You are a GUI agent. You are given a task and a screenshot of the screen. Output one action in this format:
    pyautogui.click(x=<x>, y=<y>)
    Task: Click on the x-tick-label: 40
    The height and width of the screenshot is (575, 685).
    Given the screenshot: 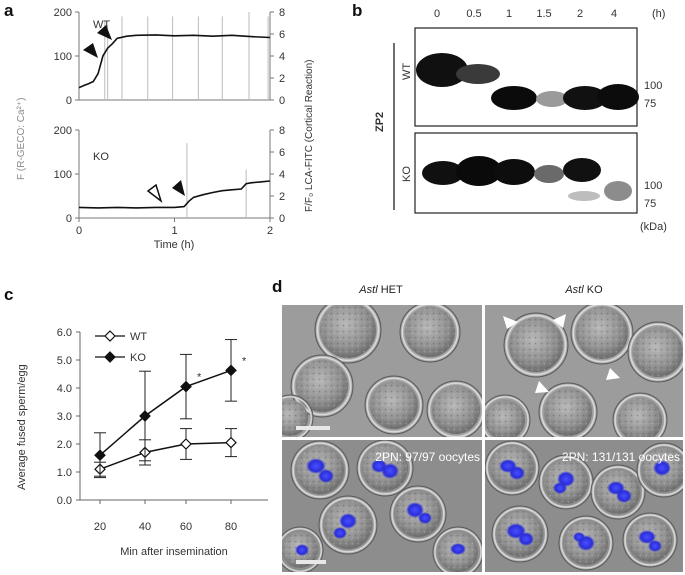 What is the action you would take?
    pyautogui.click(x=145, y=527)
    